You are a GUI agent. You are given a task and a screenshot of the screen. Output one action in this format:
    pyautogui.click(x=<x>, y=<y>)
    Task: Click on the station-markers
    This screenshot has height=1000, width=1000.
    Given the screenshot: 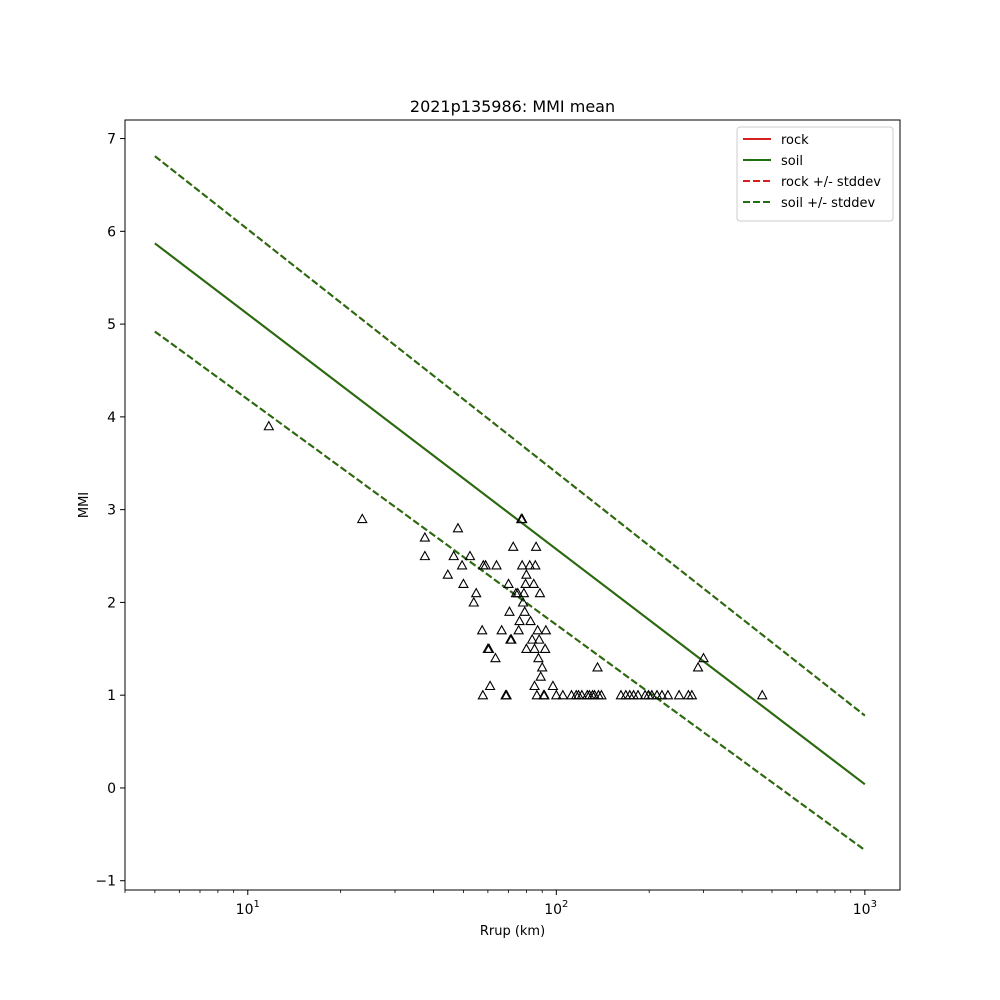 What is the action you would take?
    pyautogui.click(x=515, y=560)
    